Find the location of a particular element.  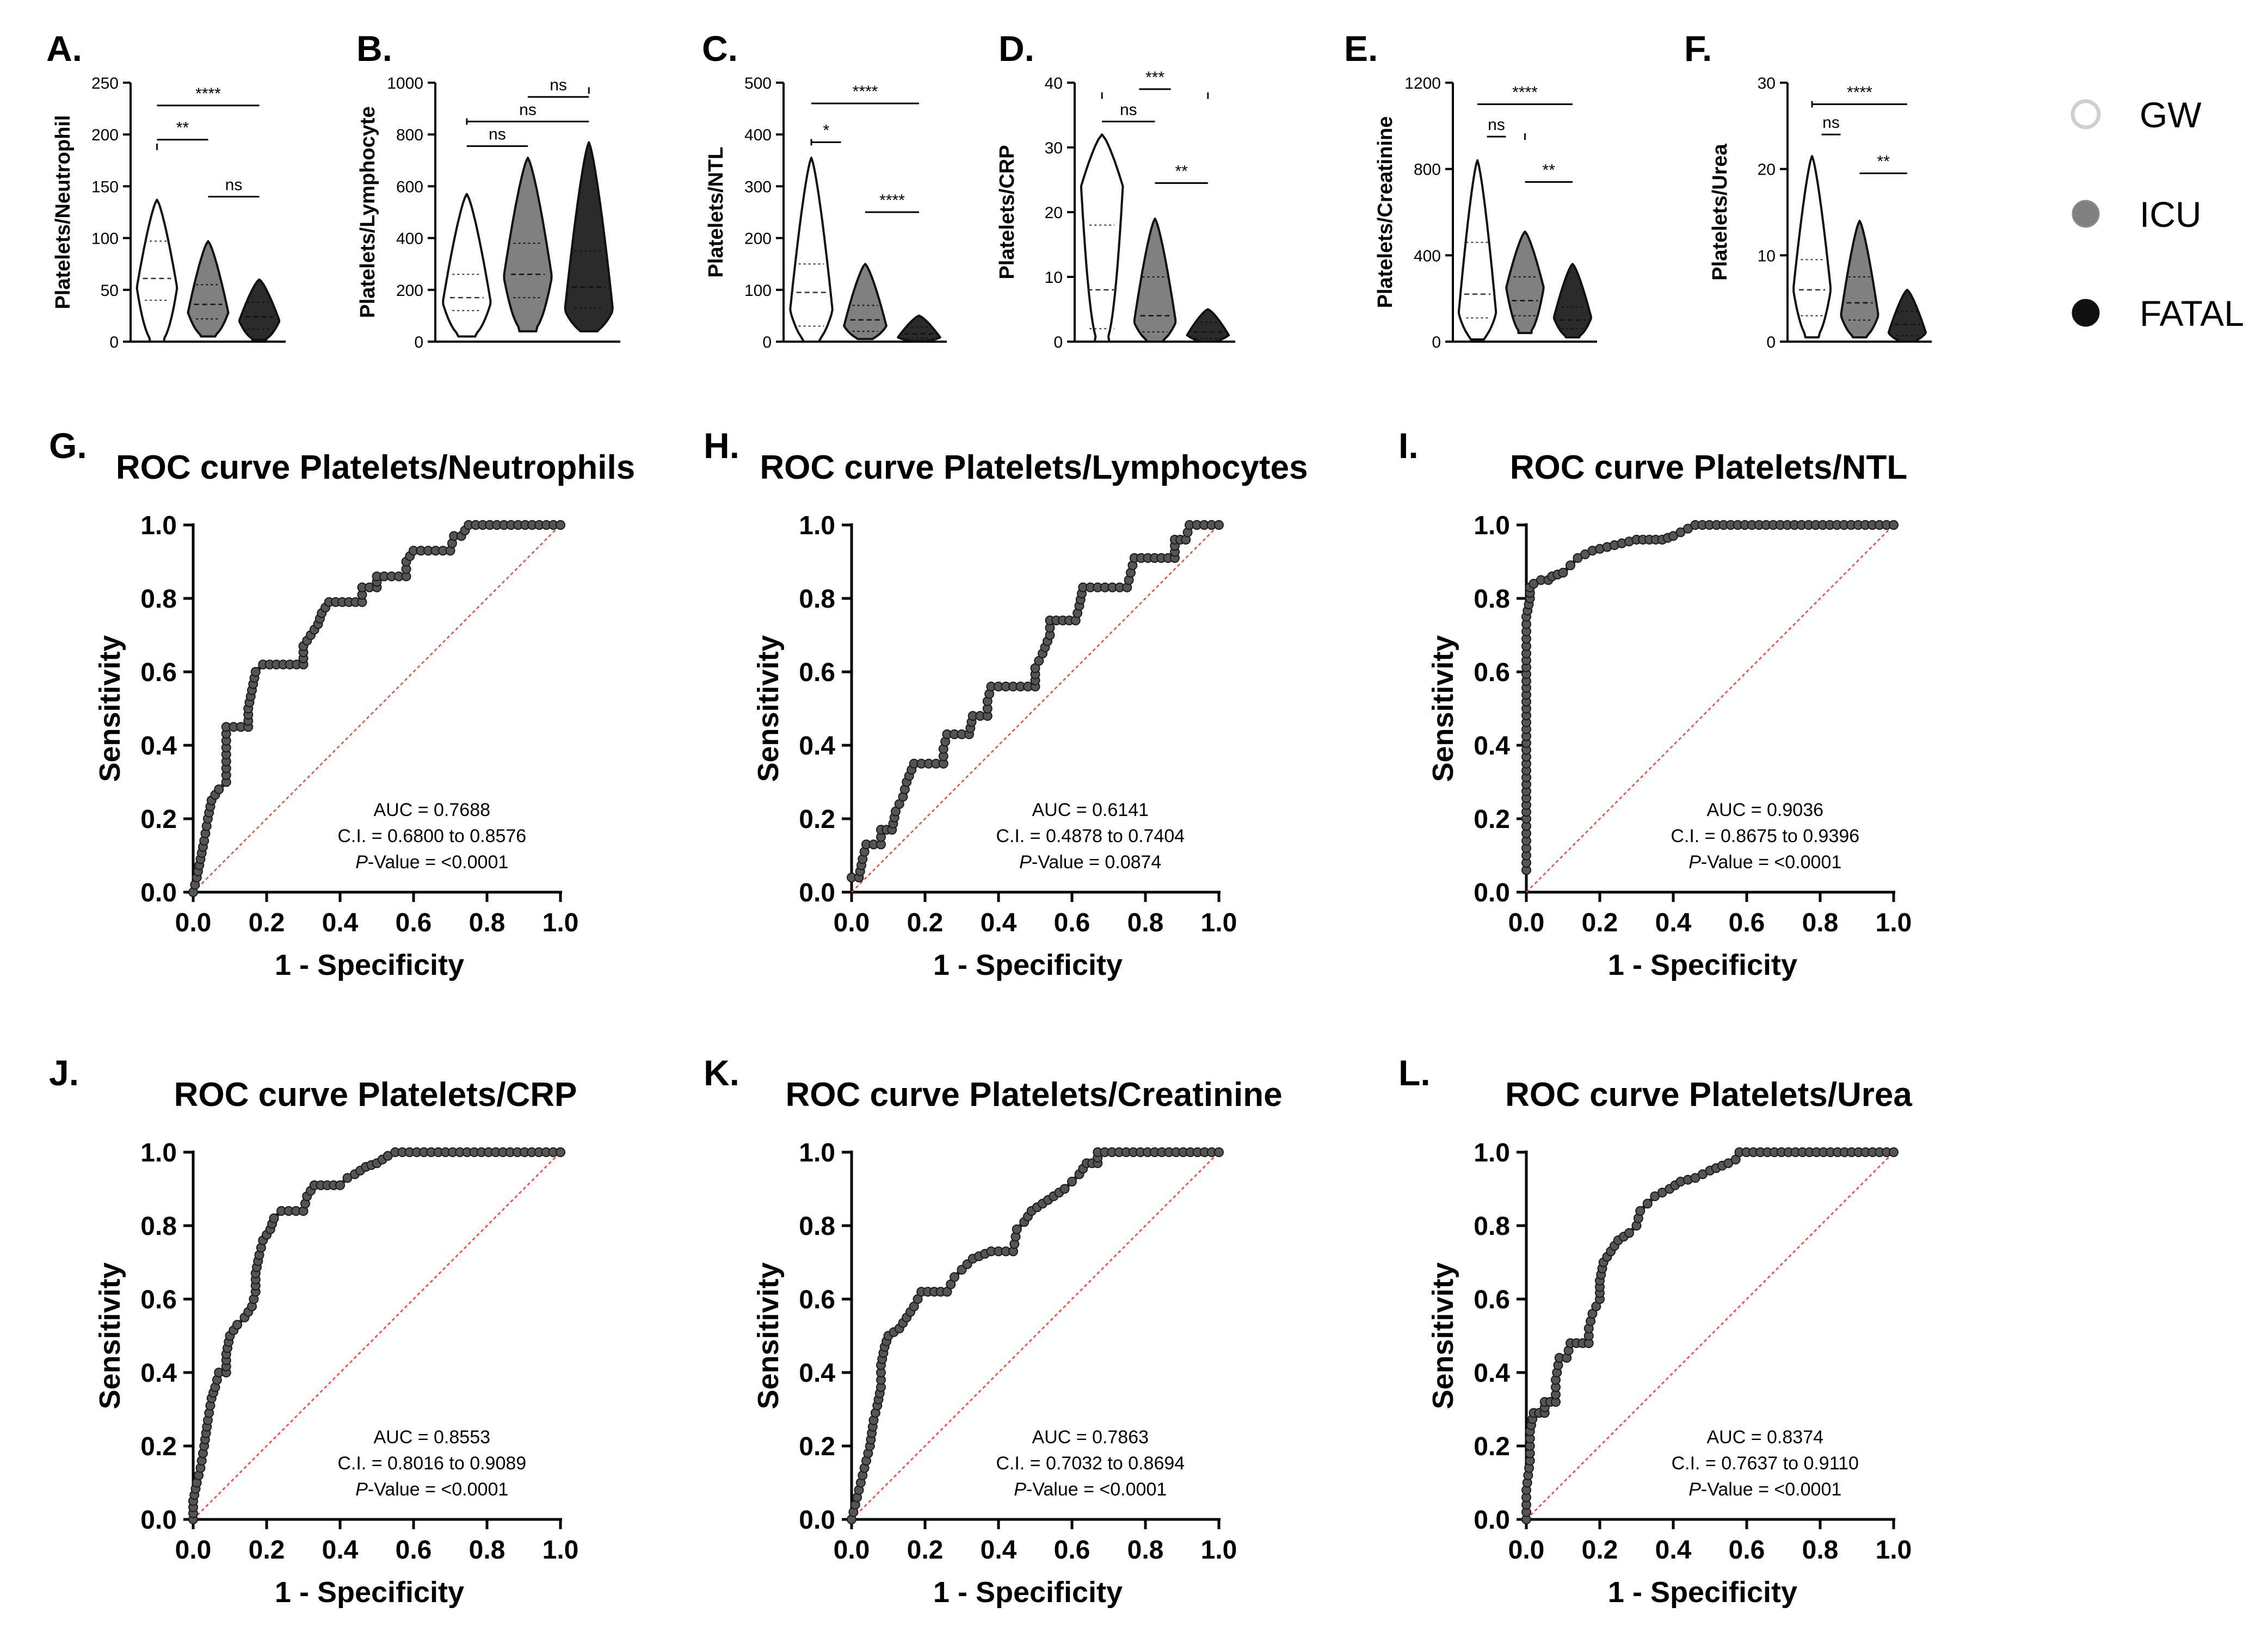

y-axis-label: Platelets/Lymphocyte is located at coordinates (367, 212).